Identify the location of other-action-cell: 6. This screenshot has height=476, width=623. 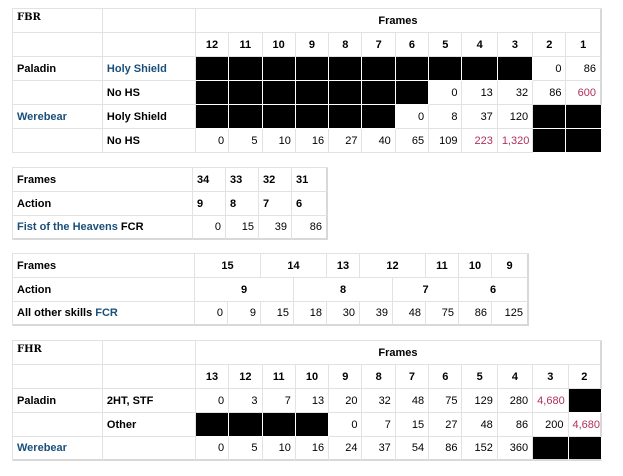
(494, 290).